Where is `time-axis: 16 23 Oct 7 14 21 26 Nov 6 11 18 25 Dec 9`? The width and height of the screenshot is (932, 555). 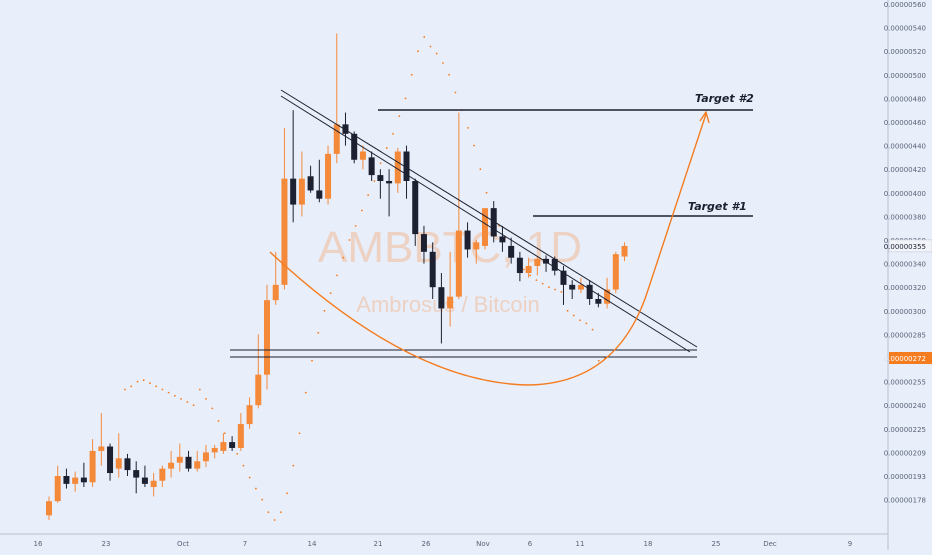 time-axis: 16 23 Oct 7 14 21 26 Nov 6 11 18 25 Dec 9 is located at coordinates (444, 540).